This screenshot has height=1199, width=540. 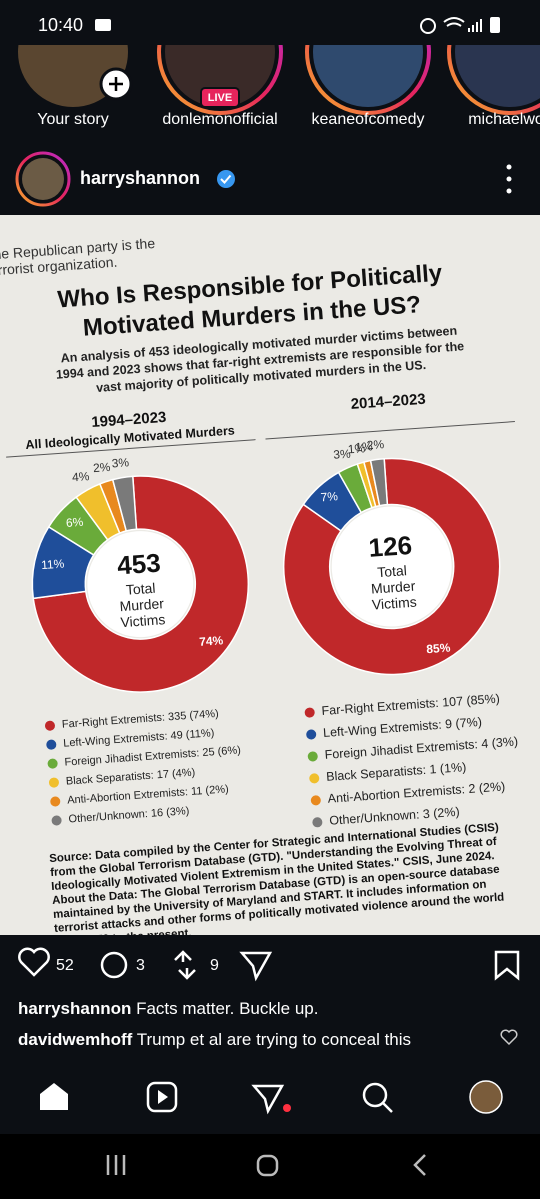 What do you see at coordinates (54, 1096) in the screenshot?
I see `home-tab` at bounding box center [54, 1096].